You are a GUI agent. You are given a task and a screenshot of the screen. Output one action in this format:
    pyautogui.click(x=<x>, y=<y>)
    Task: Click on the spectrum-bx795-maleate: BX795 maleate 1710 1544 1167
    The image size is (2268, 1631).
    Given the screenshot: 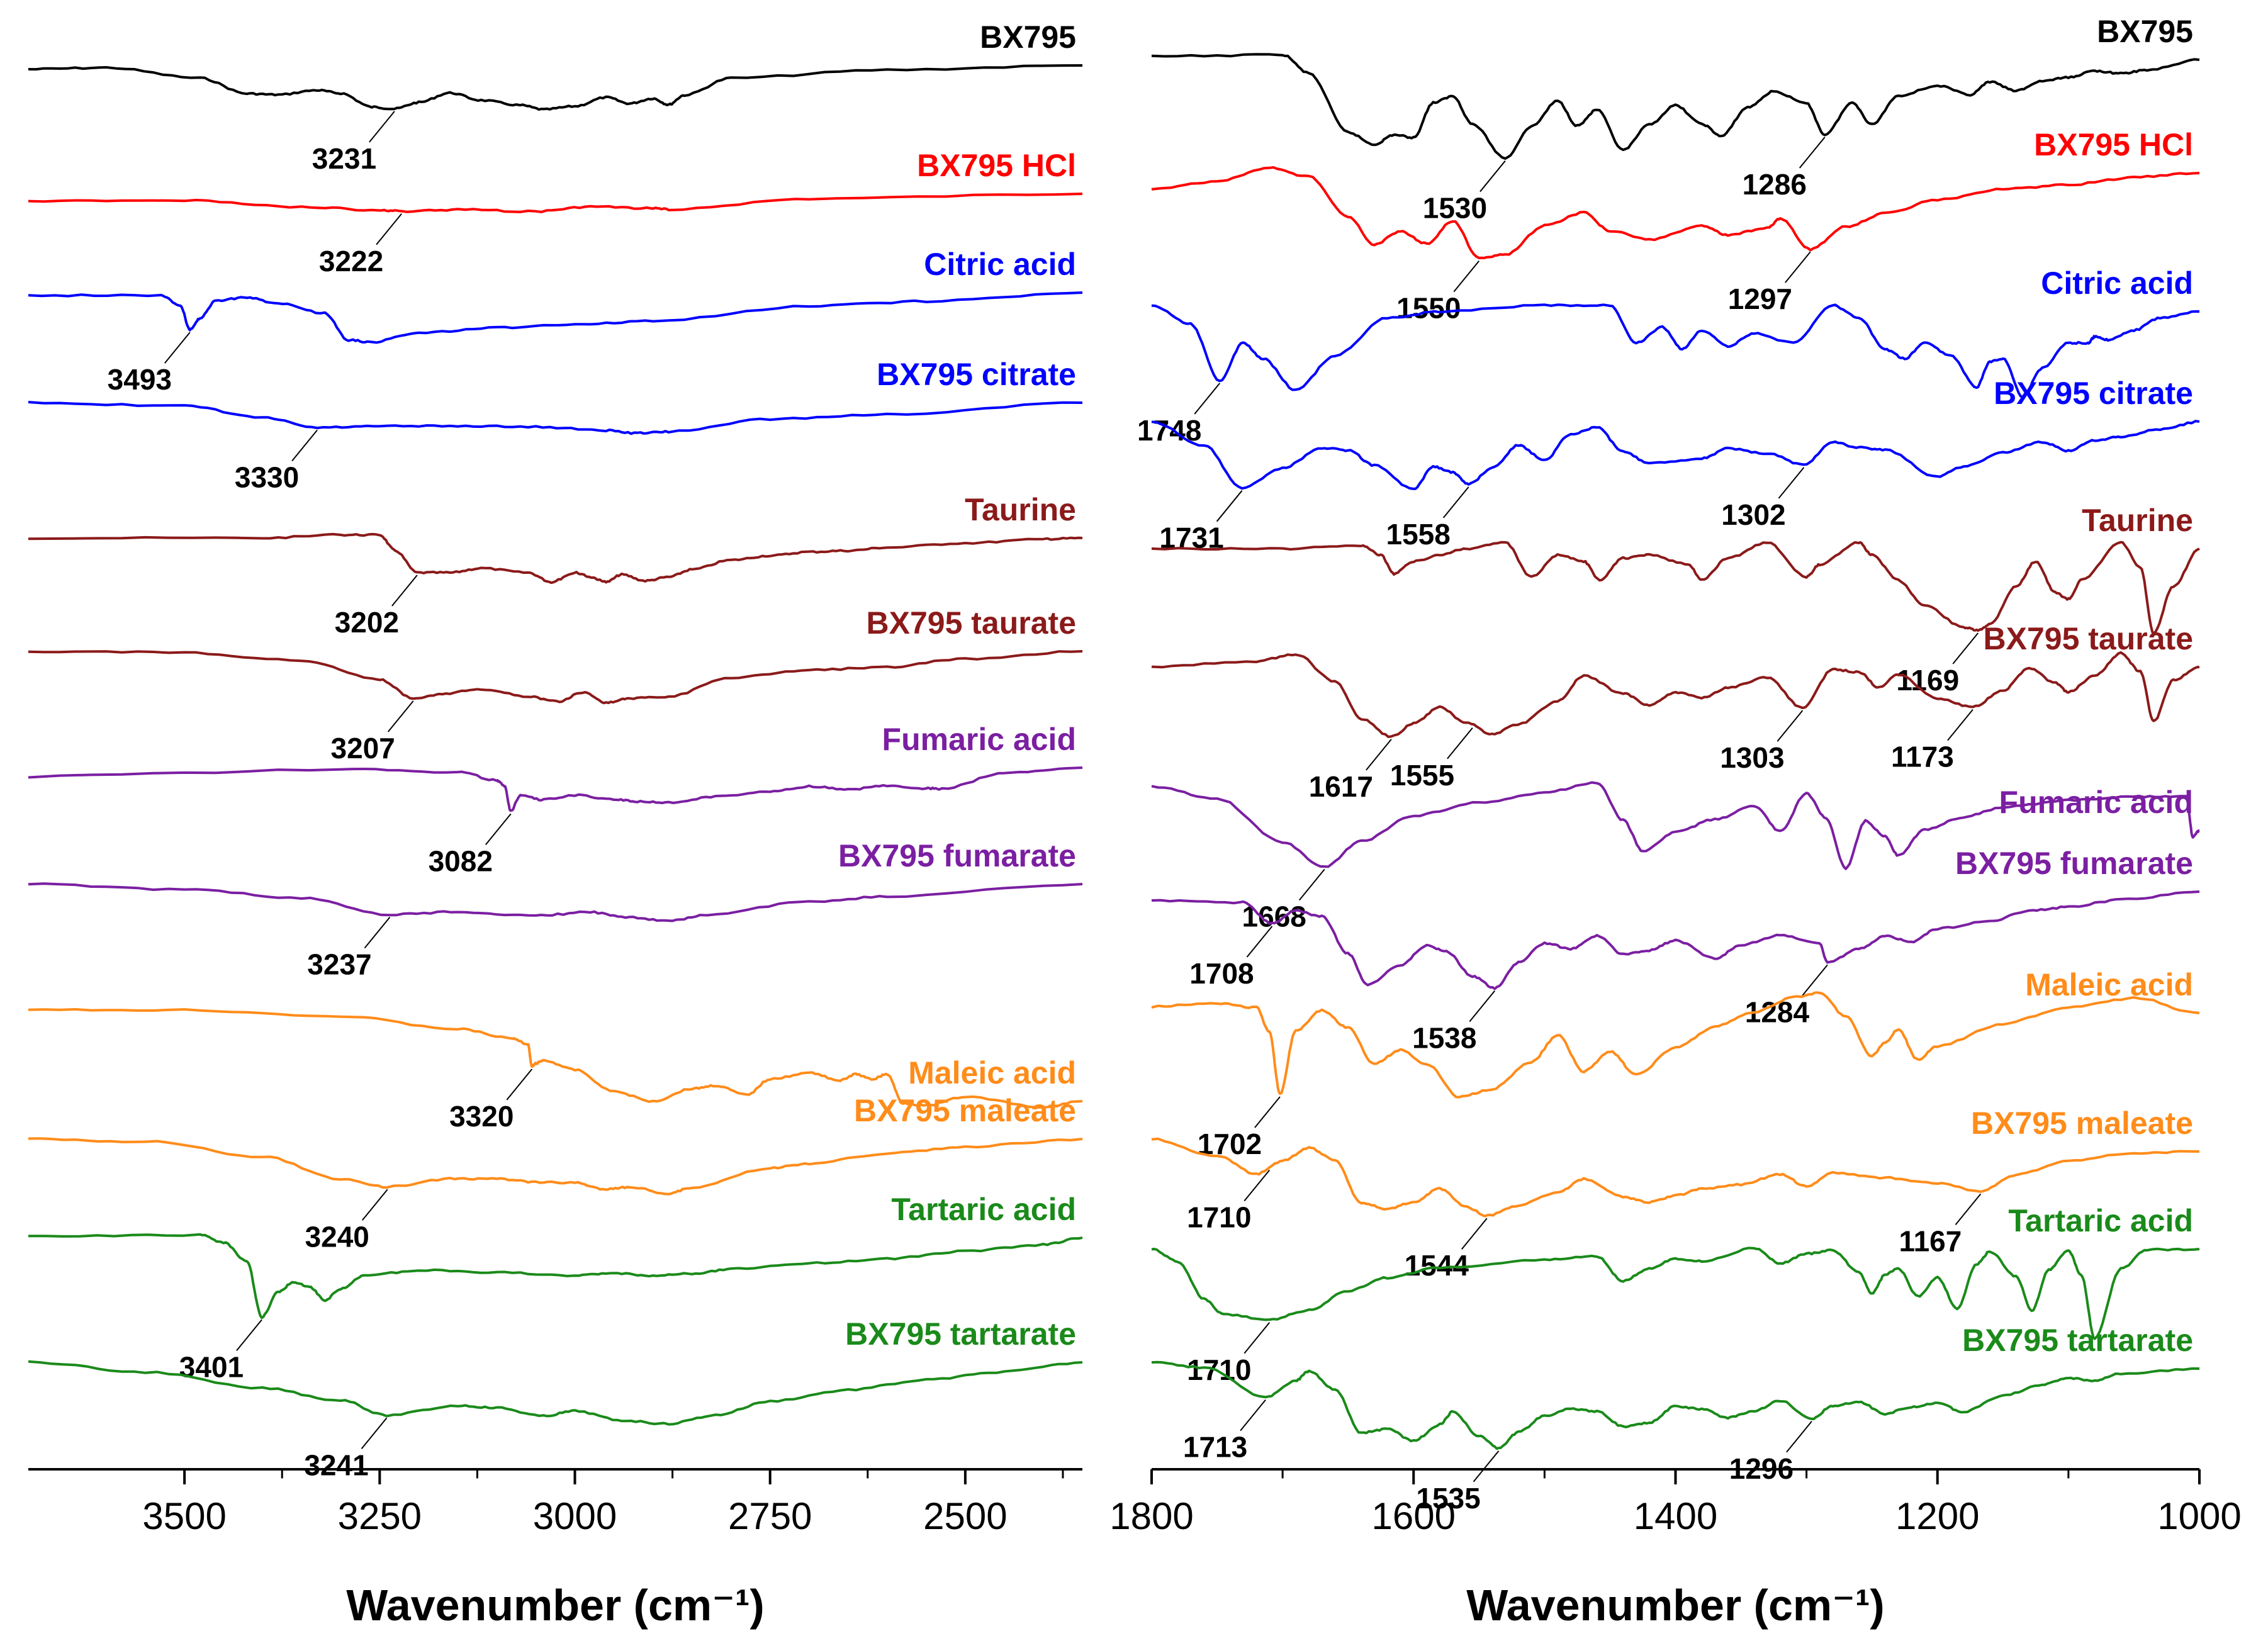 What is the action you would take?
    pyautogui.click(x=1676, y=1194)
    